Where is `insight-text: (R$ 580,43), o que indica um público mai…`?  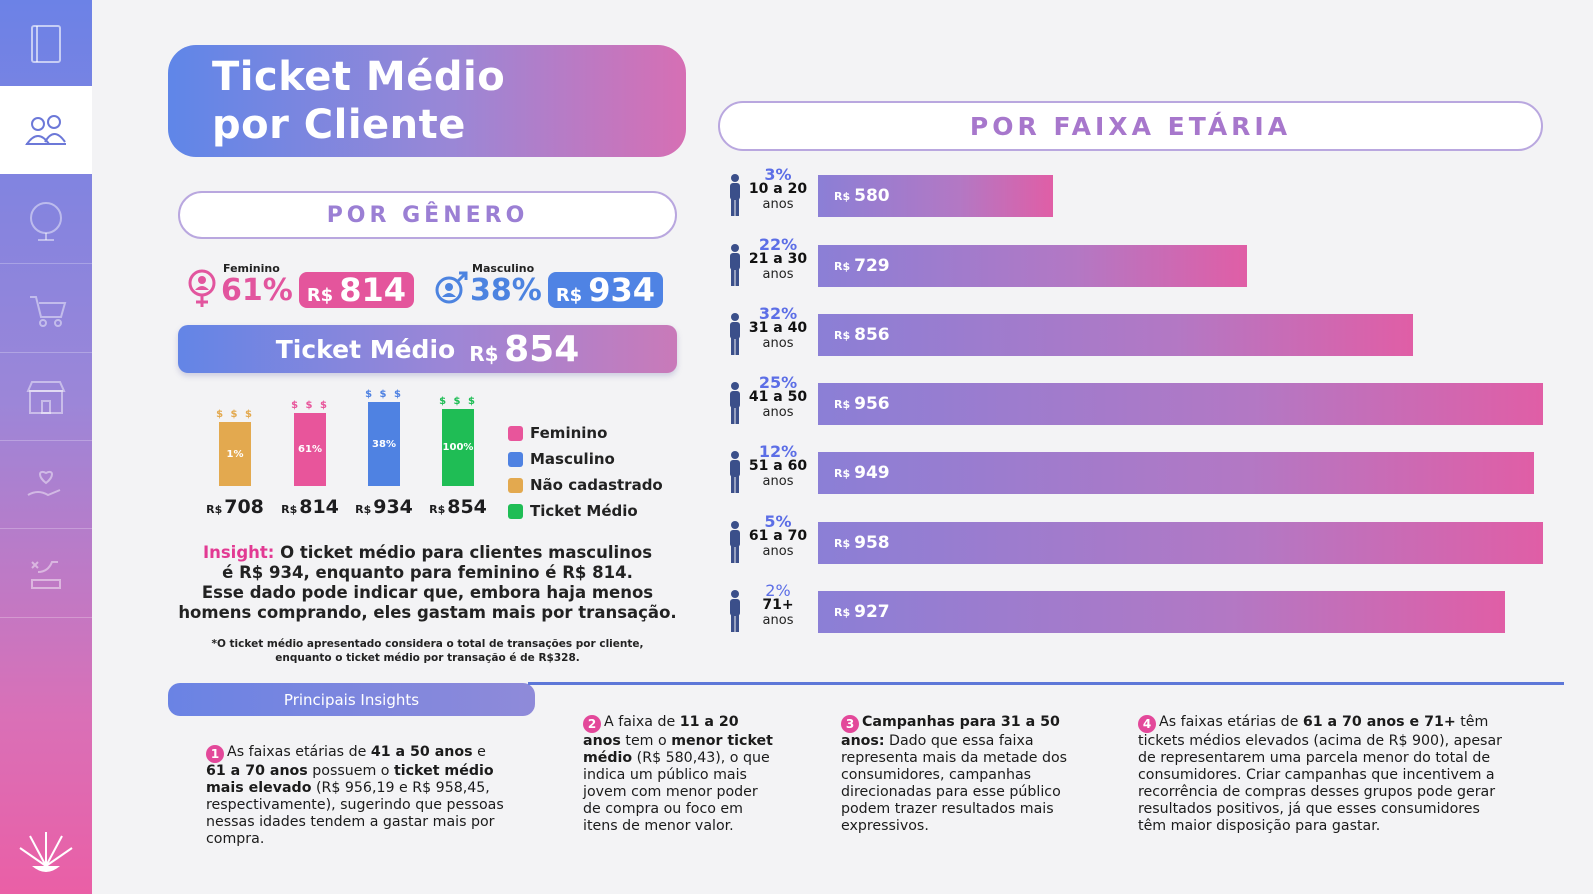
insight-text: (R$ 580,43), o que indica um público mai… is located at coordinates (676, 792).